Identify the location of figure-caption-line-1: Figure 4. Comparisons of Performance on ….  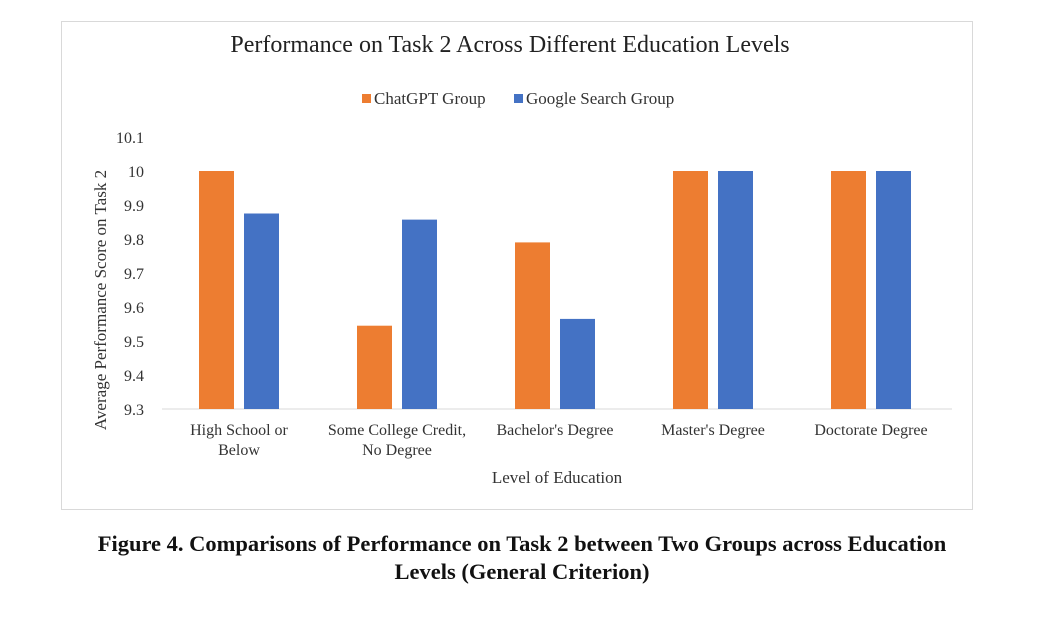
(522, 543).